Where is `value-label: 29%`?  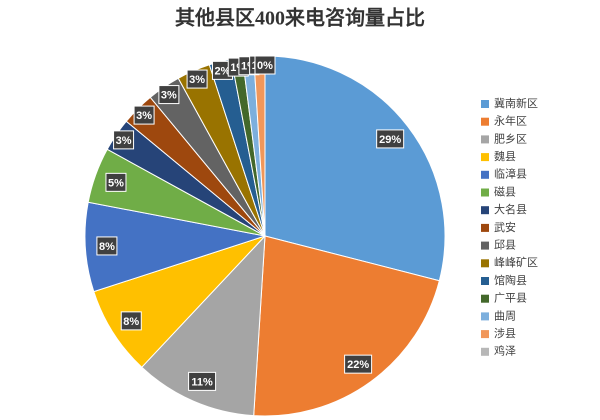 value-label: 29% is located at coordinates (390, 140).